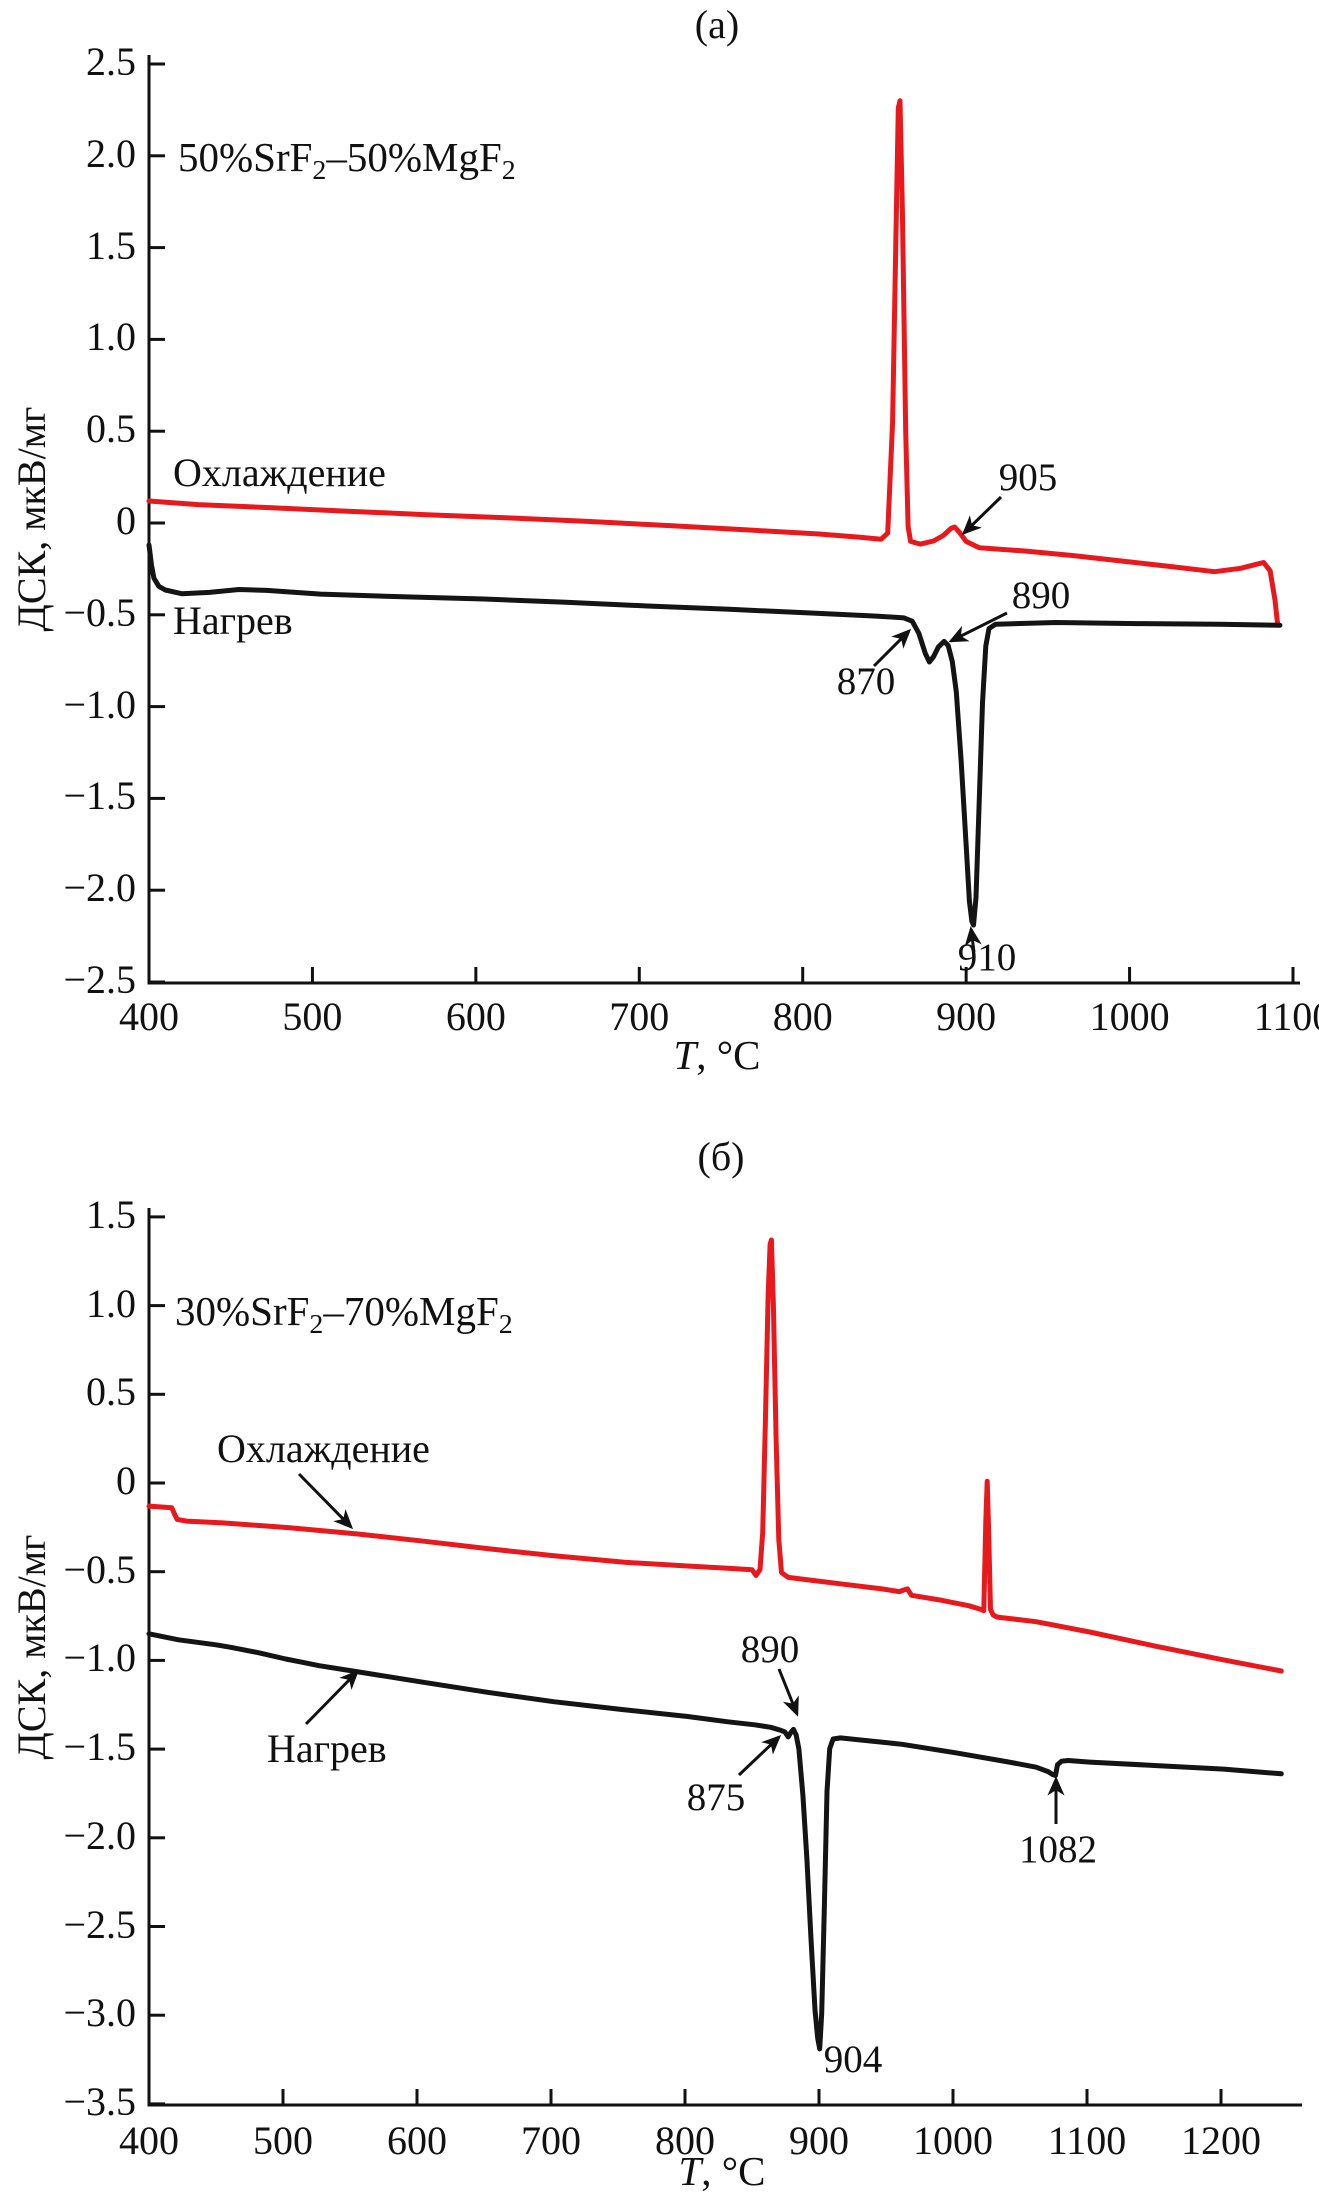  What do you see at coordinates (717, 24) in the screenshot?
I see `panel-a-letter: (а)` at bounding box center [717, 24].